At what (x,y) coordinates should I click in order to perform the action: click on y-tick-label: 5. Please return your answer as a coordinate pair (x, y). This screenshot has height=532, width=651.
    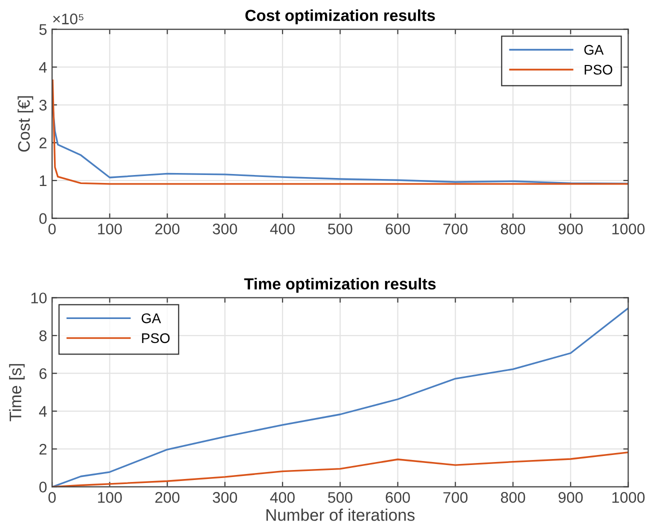
    Looking at the image, I should click on (43, 29).